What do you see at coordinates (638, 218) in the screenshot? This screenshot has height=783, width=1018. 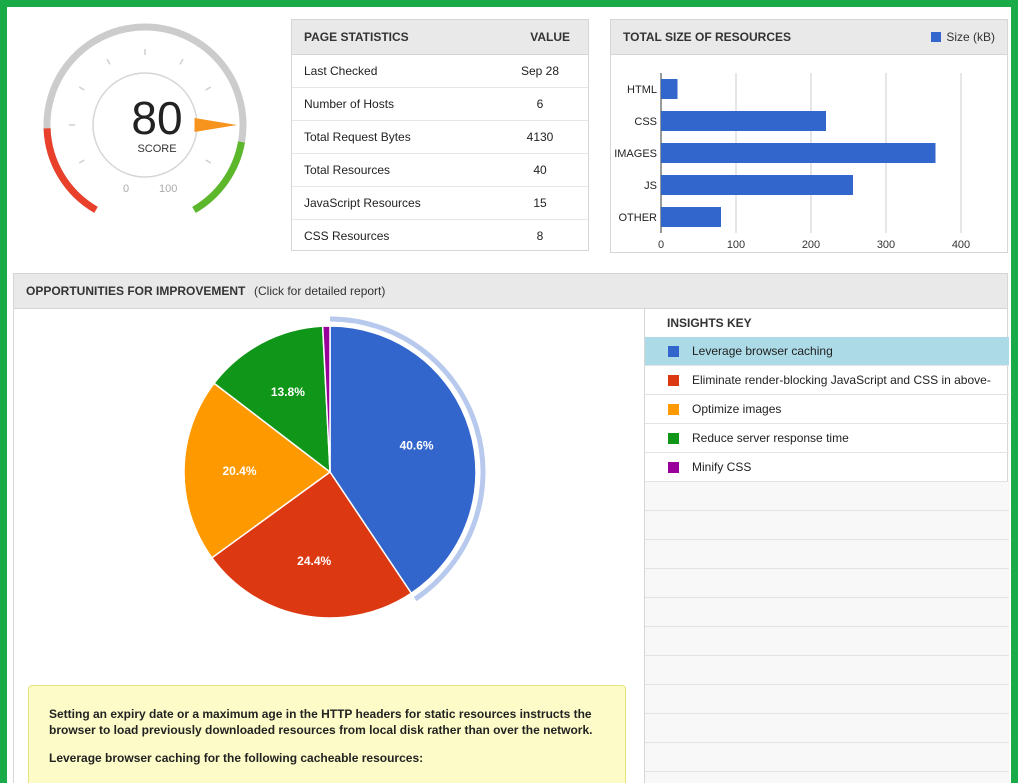 I see `category-label: OTHER` at bounding box center [638, 218].